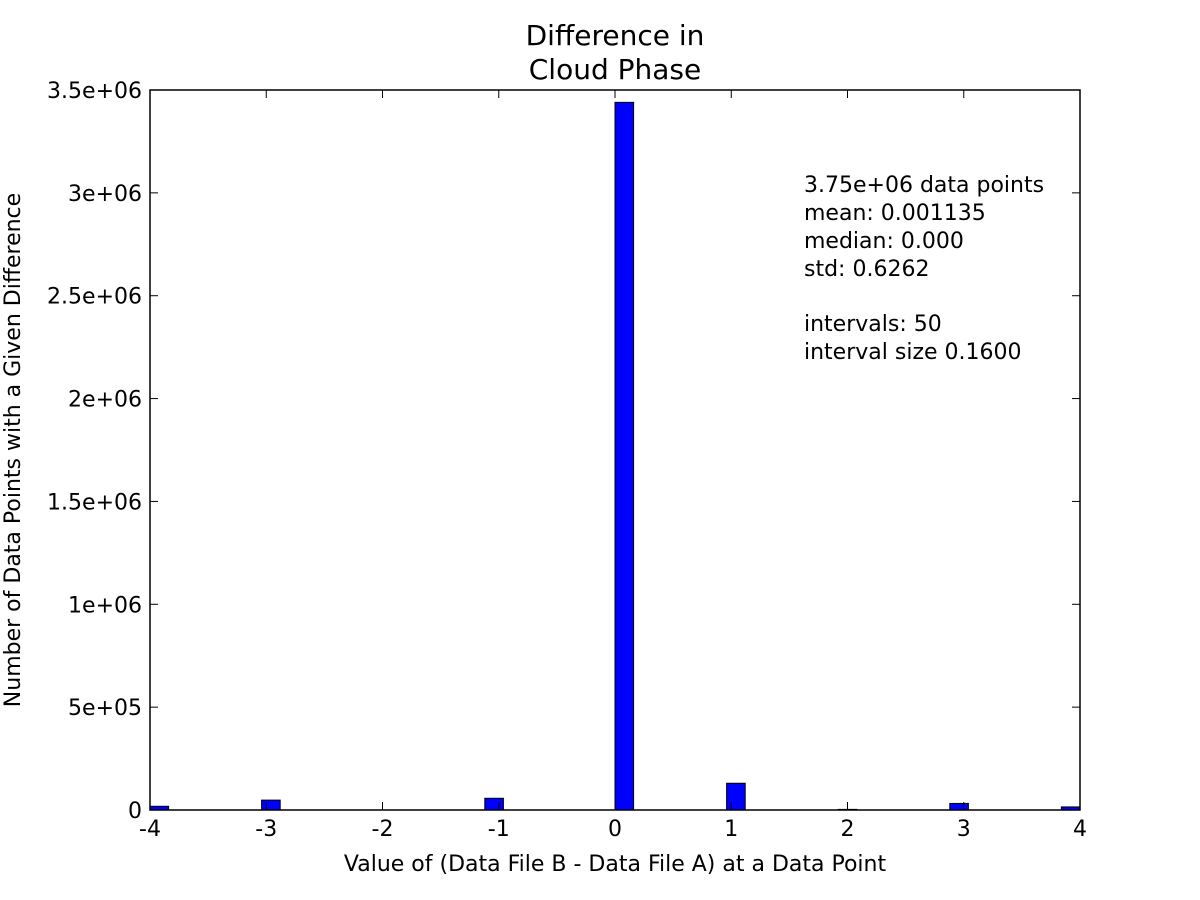  Describe the element at coordinates (105, 708) in the screenshot. I see `y-tick-label: 5e+05` at that location.